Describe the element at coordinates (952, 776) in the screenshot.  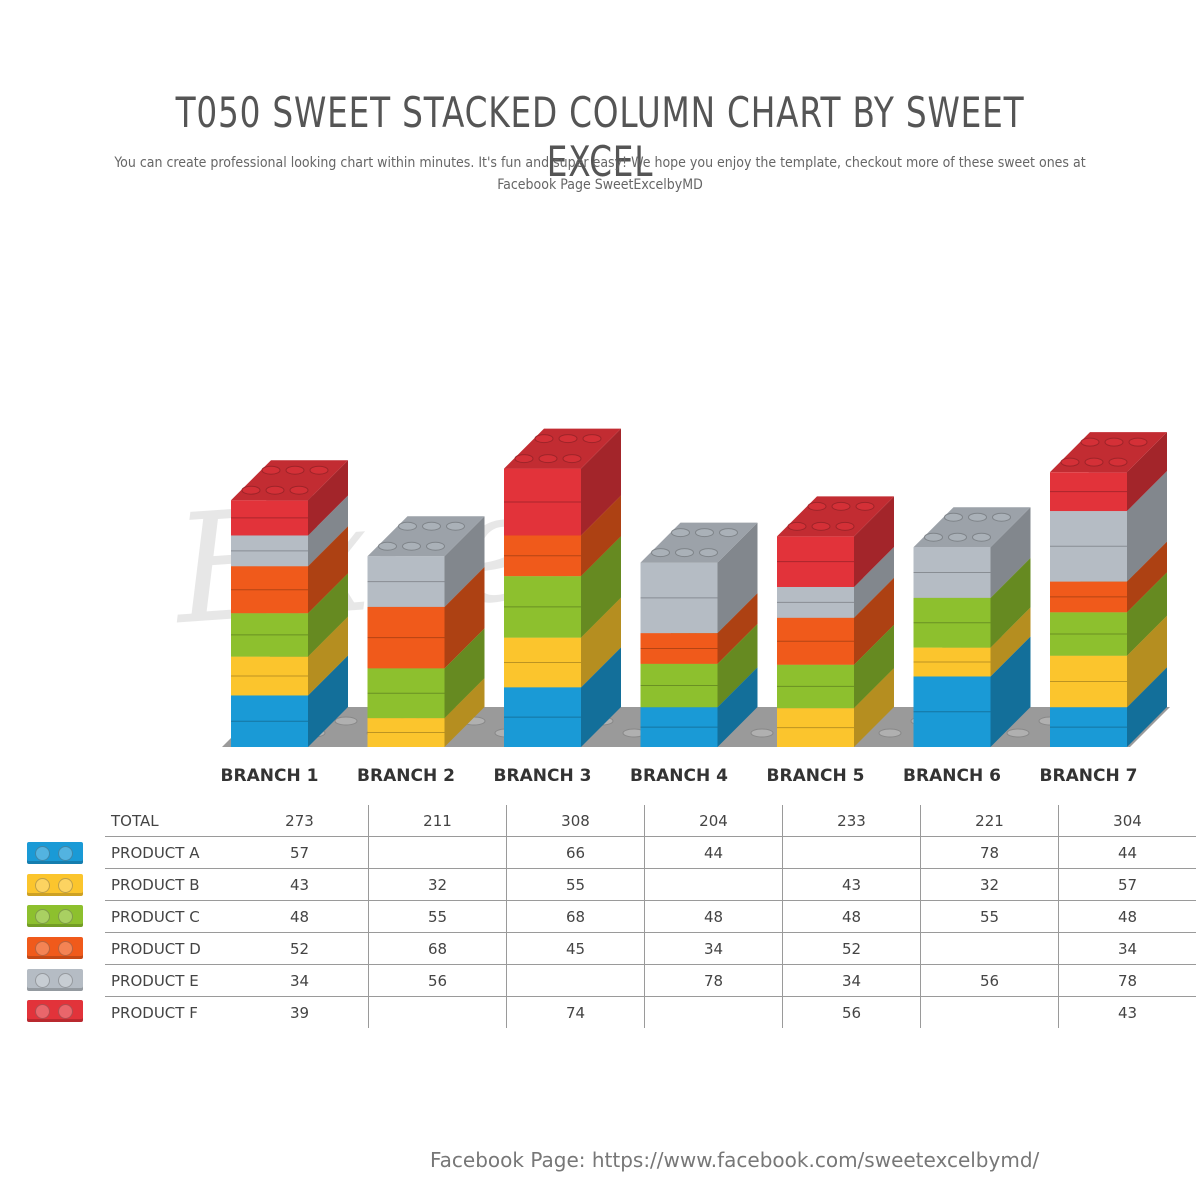
I see `category-label: BRANCH 6` at that location.